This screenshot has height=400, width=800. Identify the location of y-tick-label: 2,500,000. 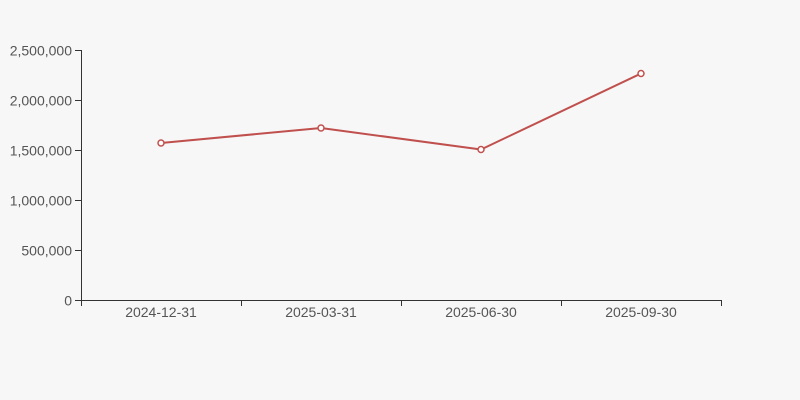
(41, 51).